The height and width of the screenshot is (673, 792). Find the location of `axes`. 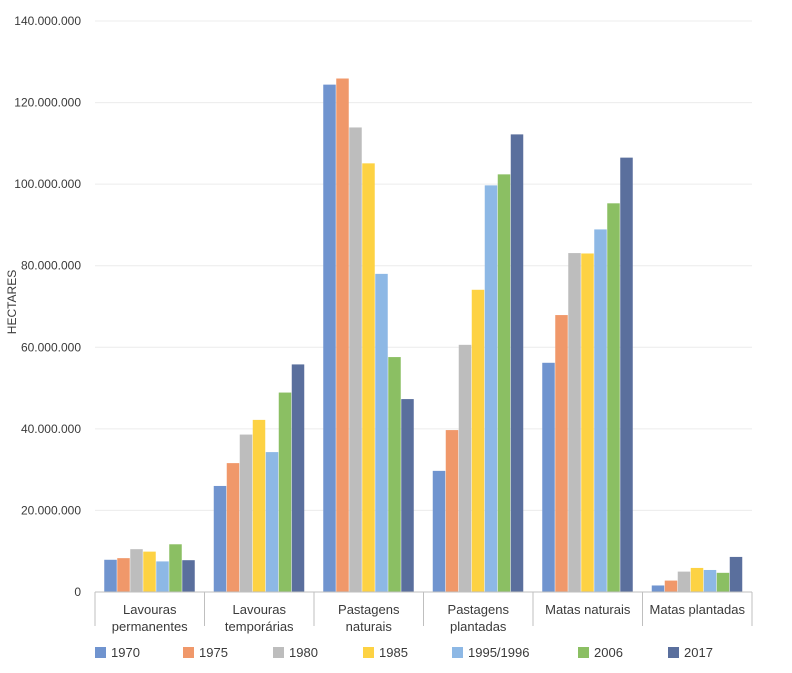

axes is located at coordinates (423, 608).